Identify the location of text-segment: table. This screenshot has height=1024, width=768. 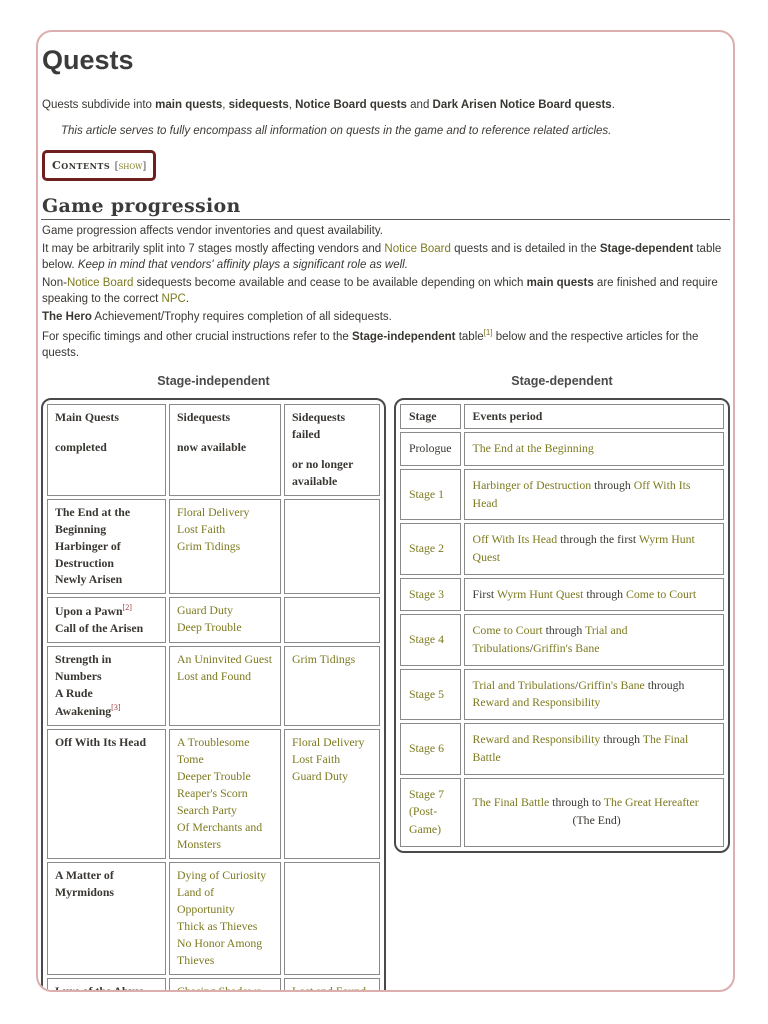
(469, 337).